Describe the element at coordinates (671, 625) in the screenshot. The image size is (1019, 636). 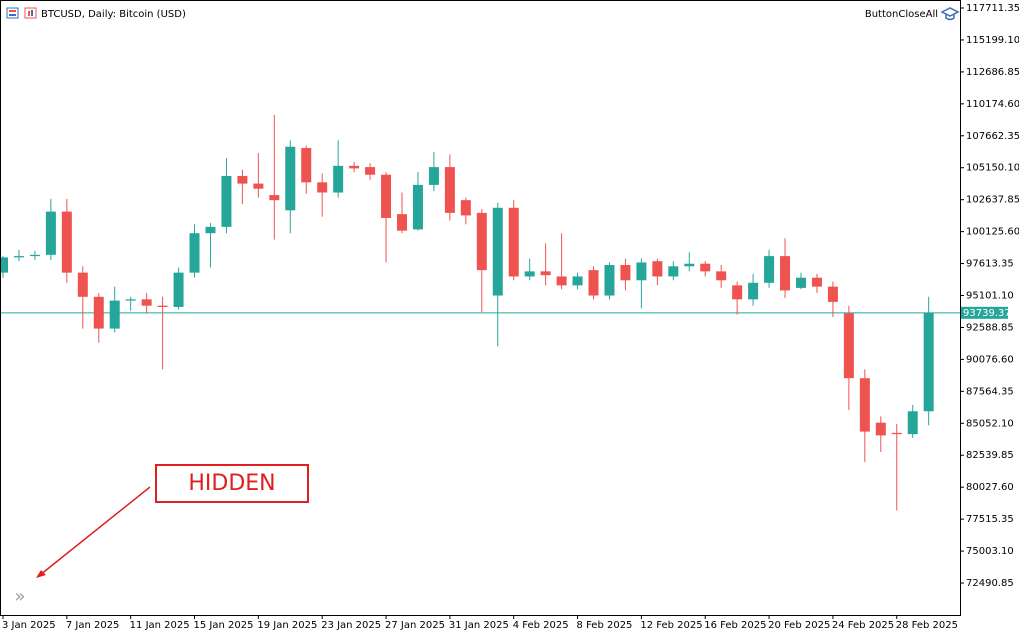
I see `x-tick-label: 12 Feb 2025` at that location.